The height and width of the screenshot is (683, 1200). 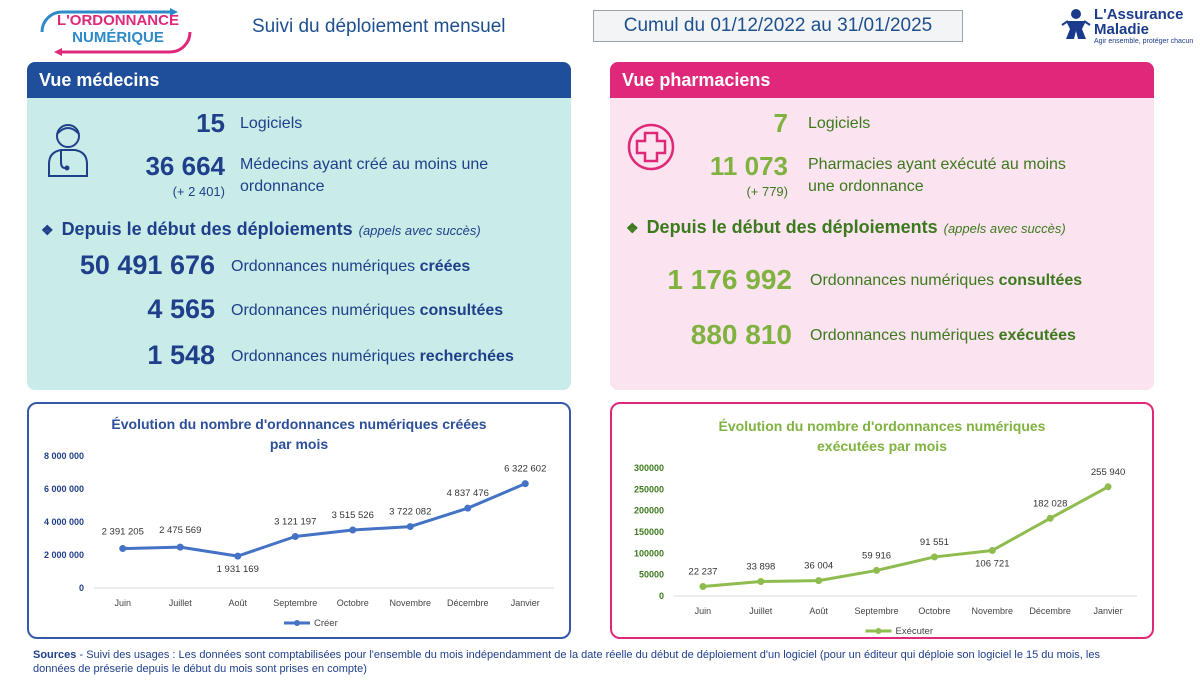 What do you see at coordinates (64, 555) in the screenshot?
I see `creees-ytick-label: 2 000 000` at bounding box center [64, 555].